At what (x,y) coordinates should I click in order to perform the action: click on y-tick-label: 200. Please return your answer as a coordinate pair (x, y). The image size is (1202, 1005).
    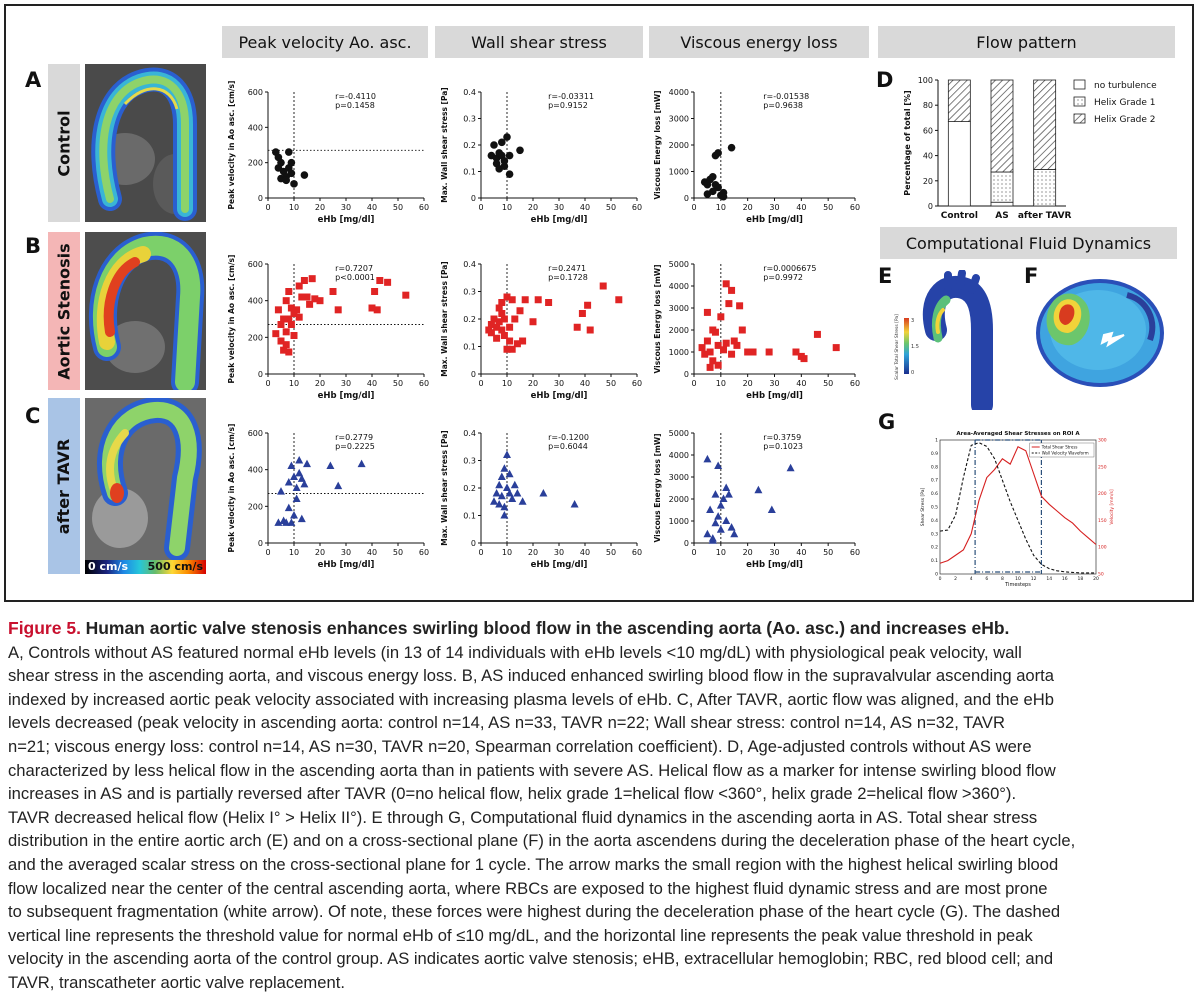
    Looking at the image, I should click on (255, 506).